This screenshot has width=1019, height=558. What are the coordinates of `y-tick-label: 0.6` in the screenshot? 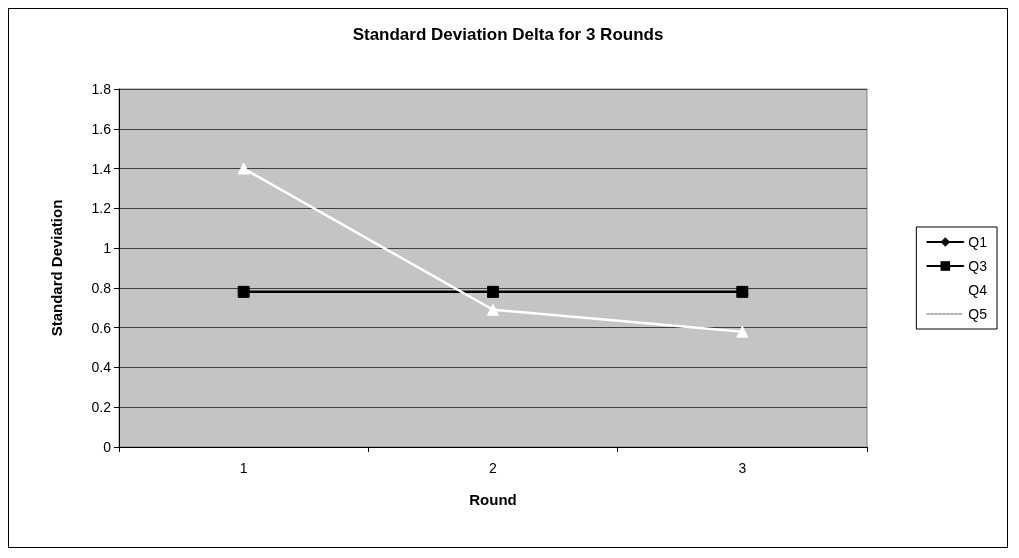 It's located at (101, 327).